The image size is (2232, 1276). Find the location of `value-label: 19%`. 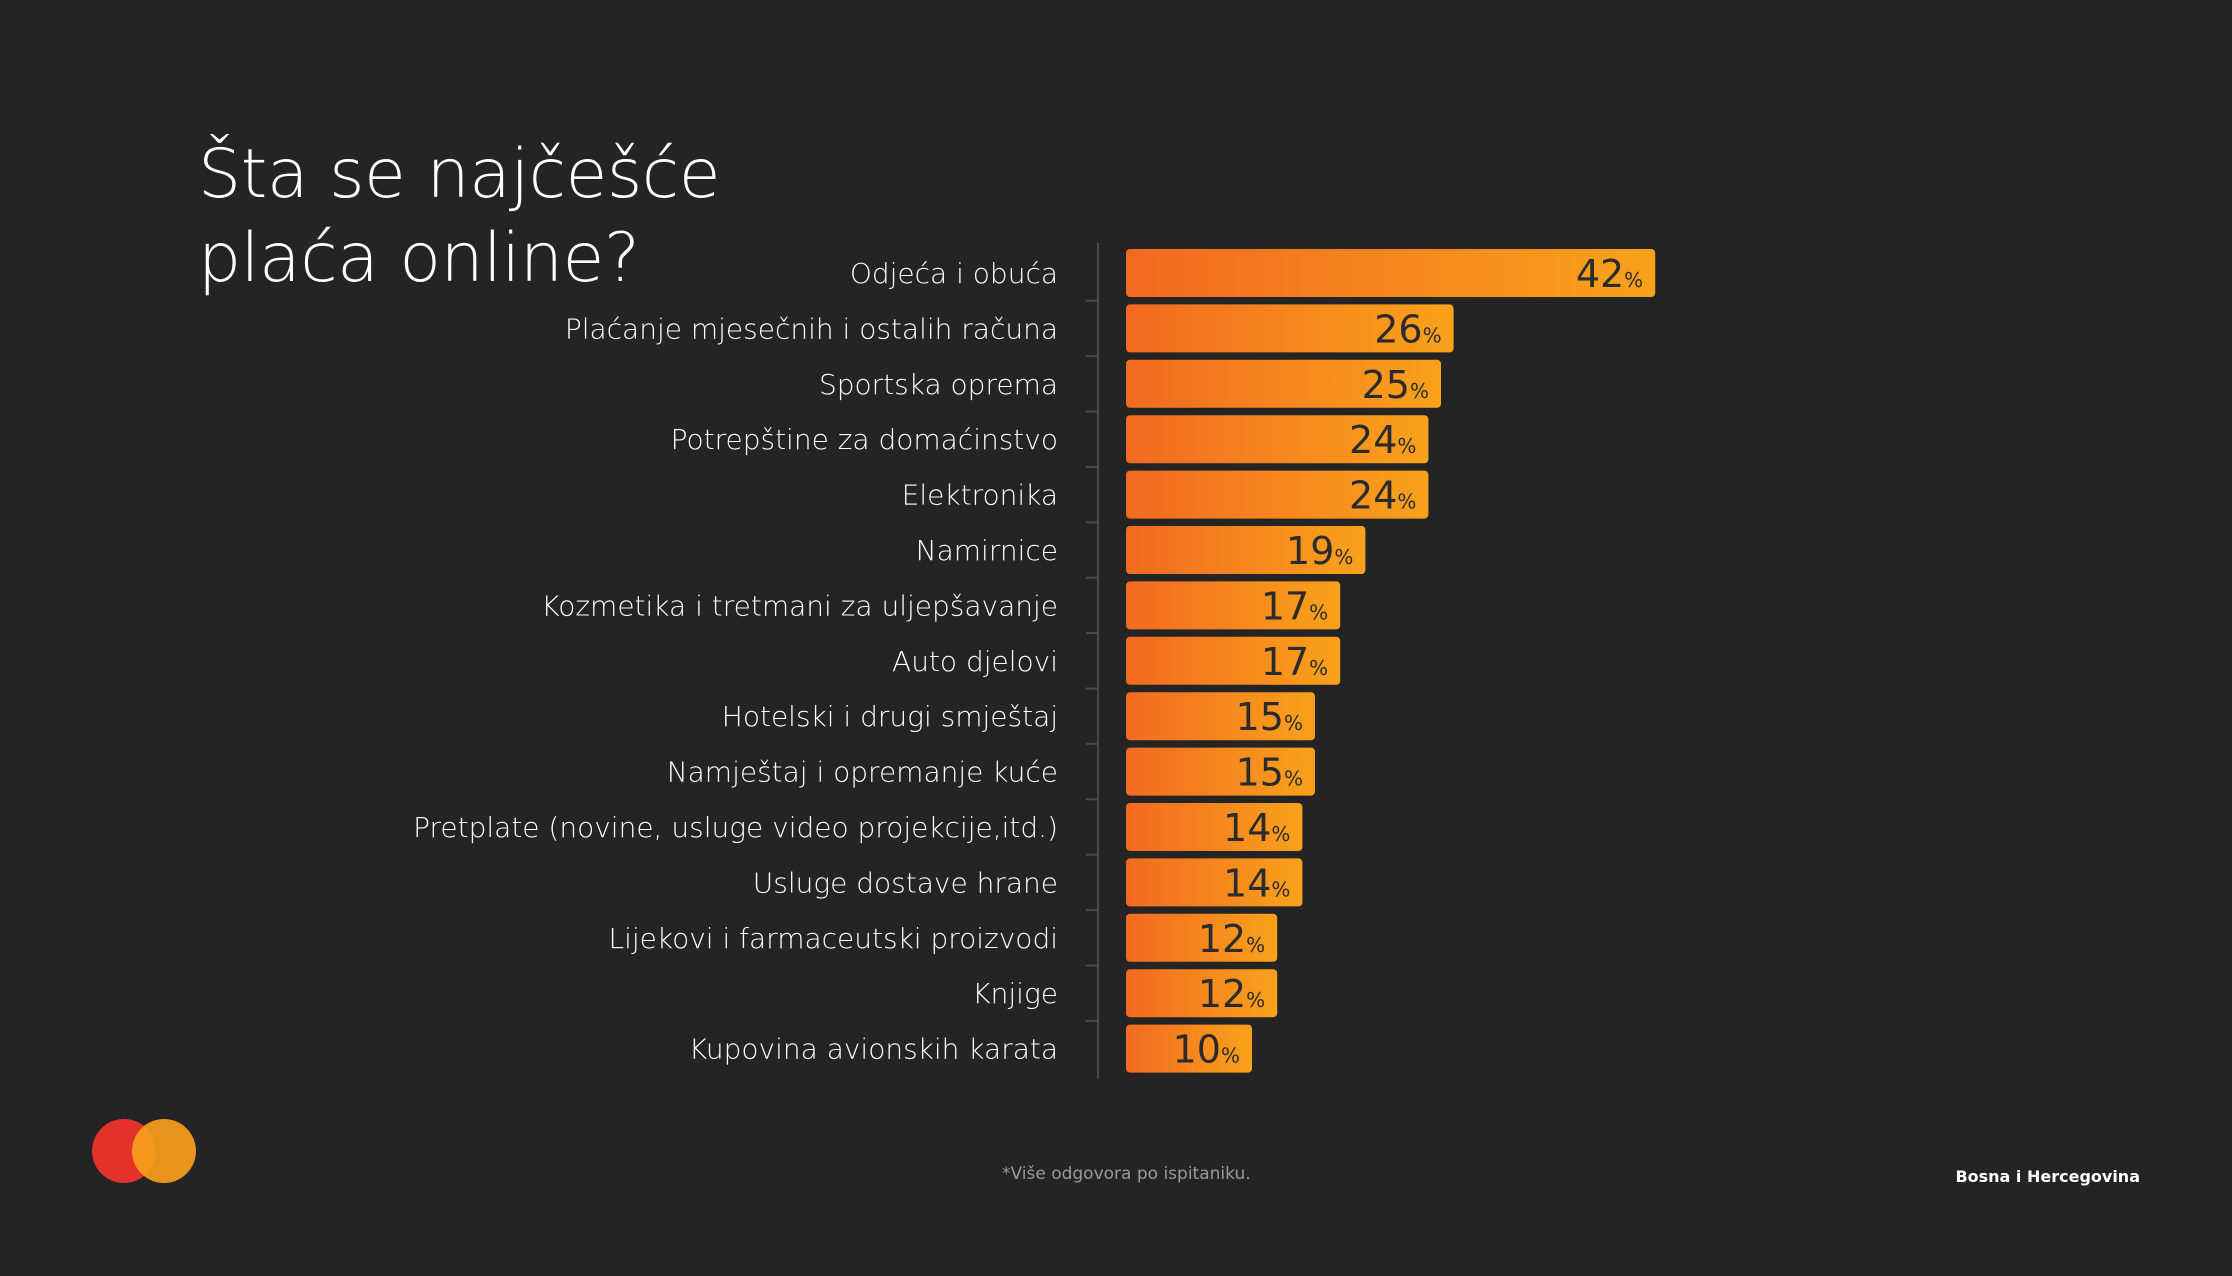

value-label: 19% is located at coordinates (1319, 551).